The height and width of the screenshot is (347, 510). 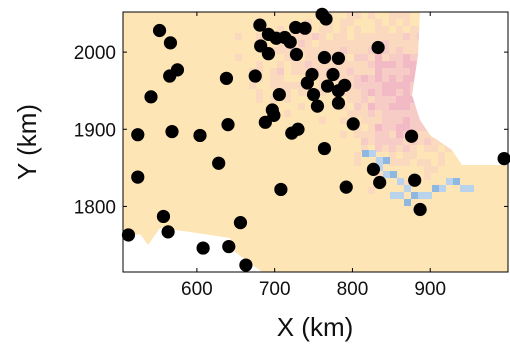 What do you see at coordinates (430, 289) in the screenshot?
I see `x-tick-label: 900` at bounding box center [430, 289].